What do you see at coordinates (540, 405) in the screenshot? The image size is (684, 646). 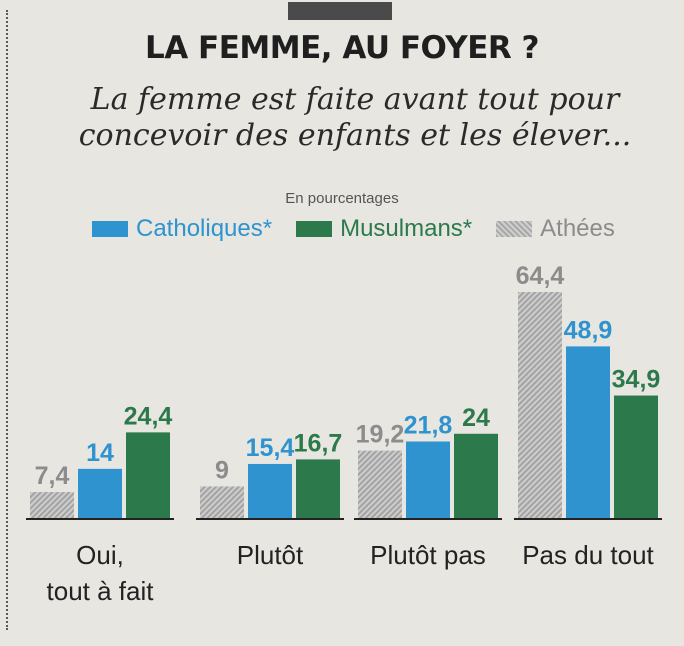 I see `bar-athees-pas-du-tout` at bounding box center [540, 405].